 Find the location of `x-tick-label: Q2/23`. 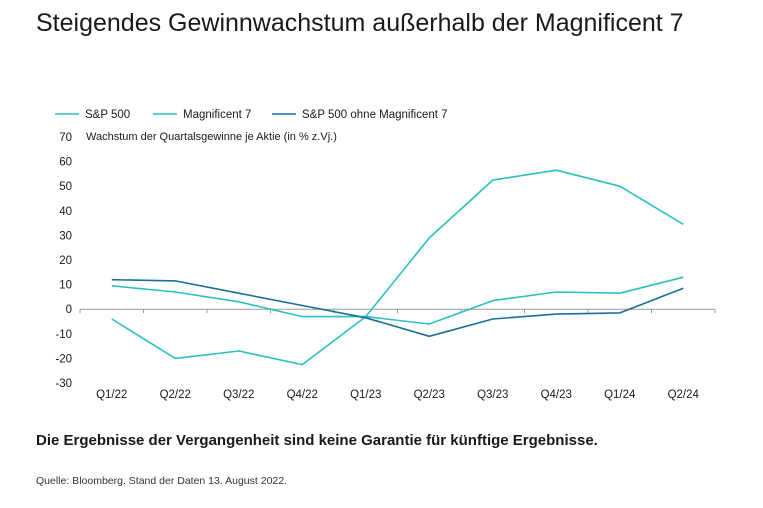

x-tick-label: Q2/23 is located at coordinates (429, 395).